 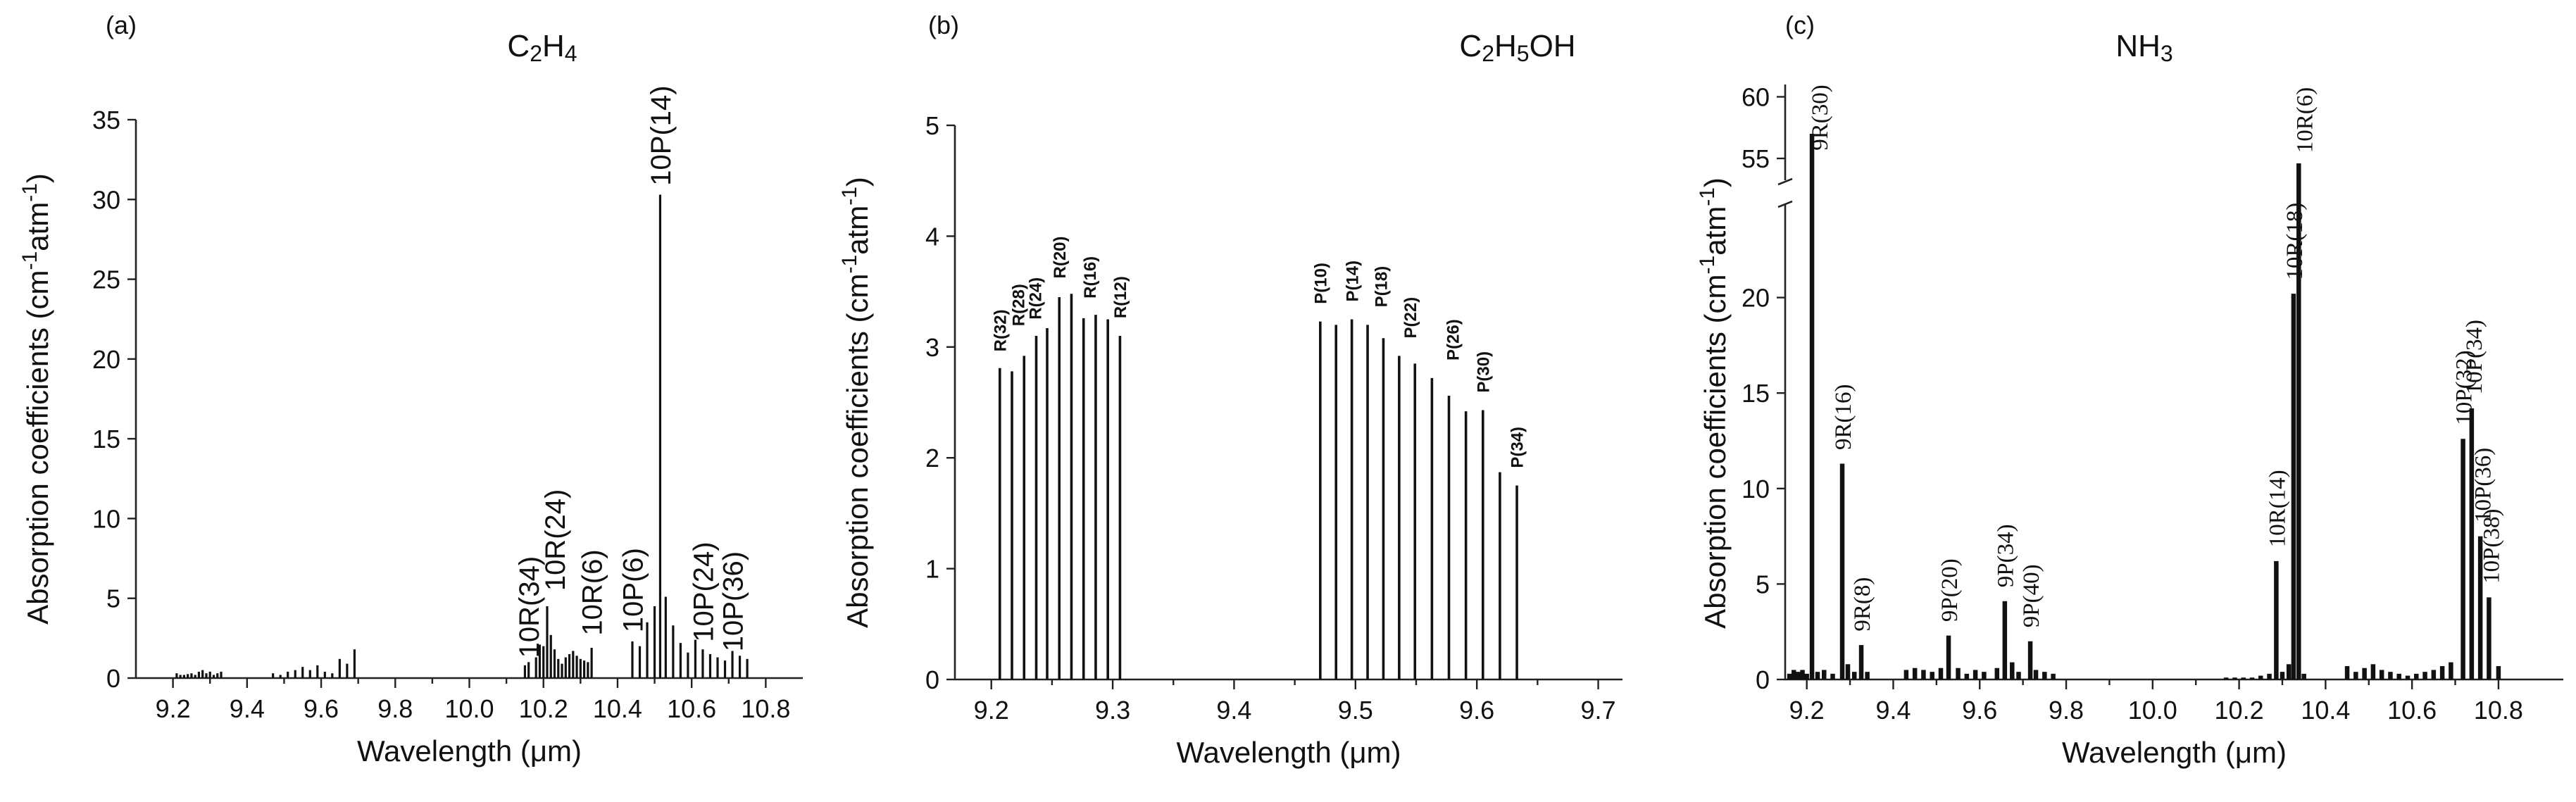 I want to click on panel-label: (b), so click(x=943, y=25).